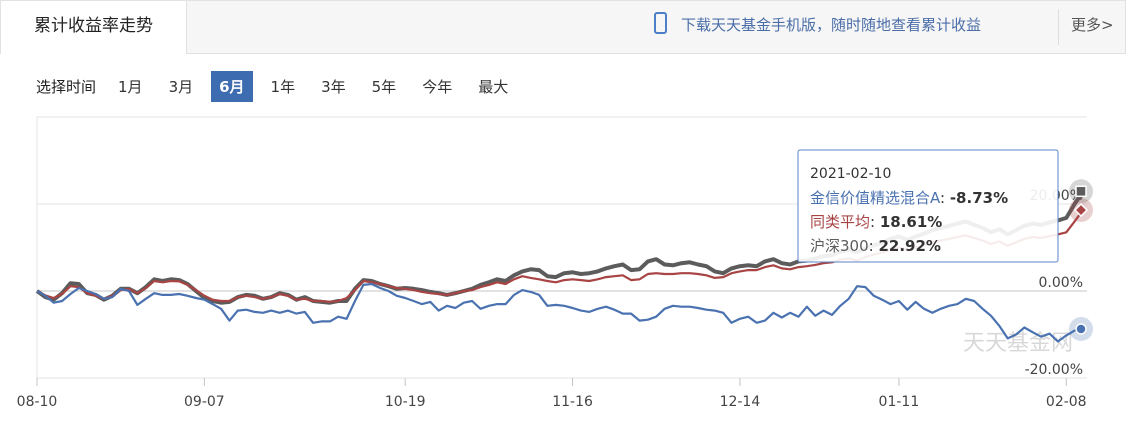 Image resolution: width=1126 pixels, height=429 pixels. I want to click on range-option: 1月, so click(130, 86).